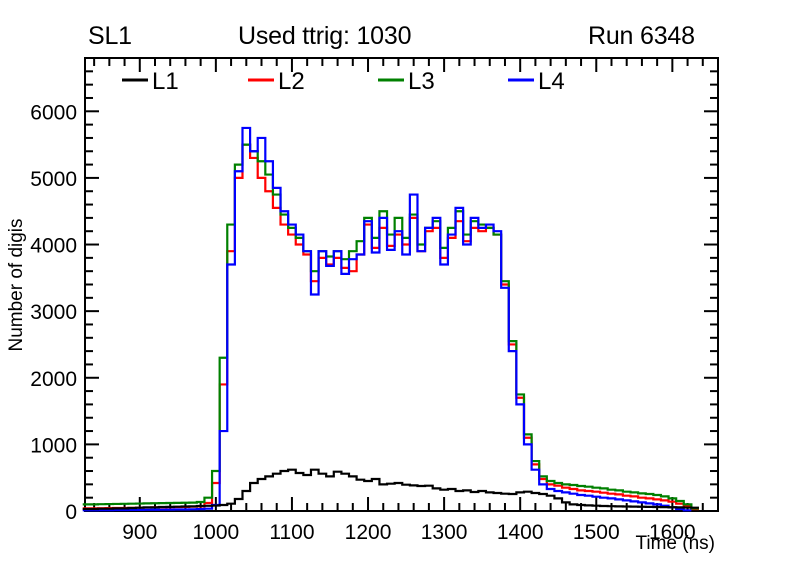 The width and height of the screenshot is (796, 572). I want to click on y-axis-tick-labels: 0 1000 2000 3000 4000 5000 6000, so click(53, 312).